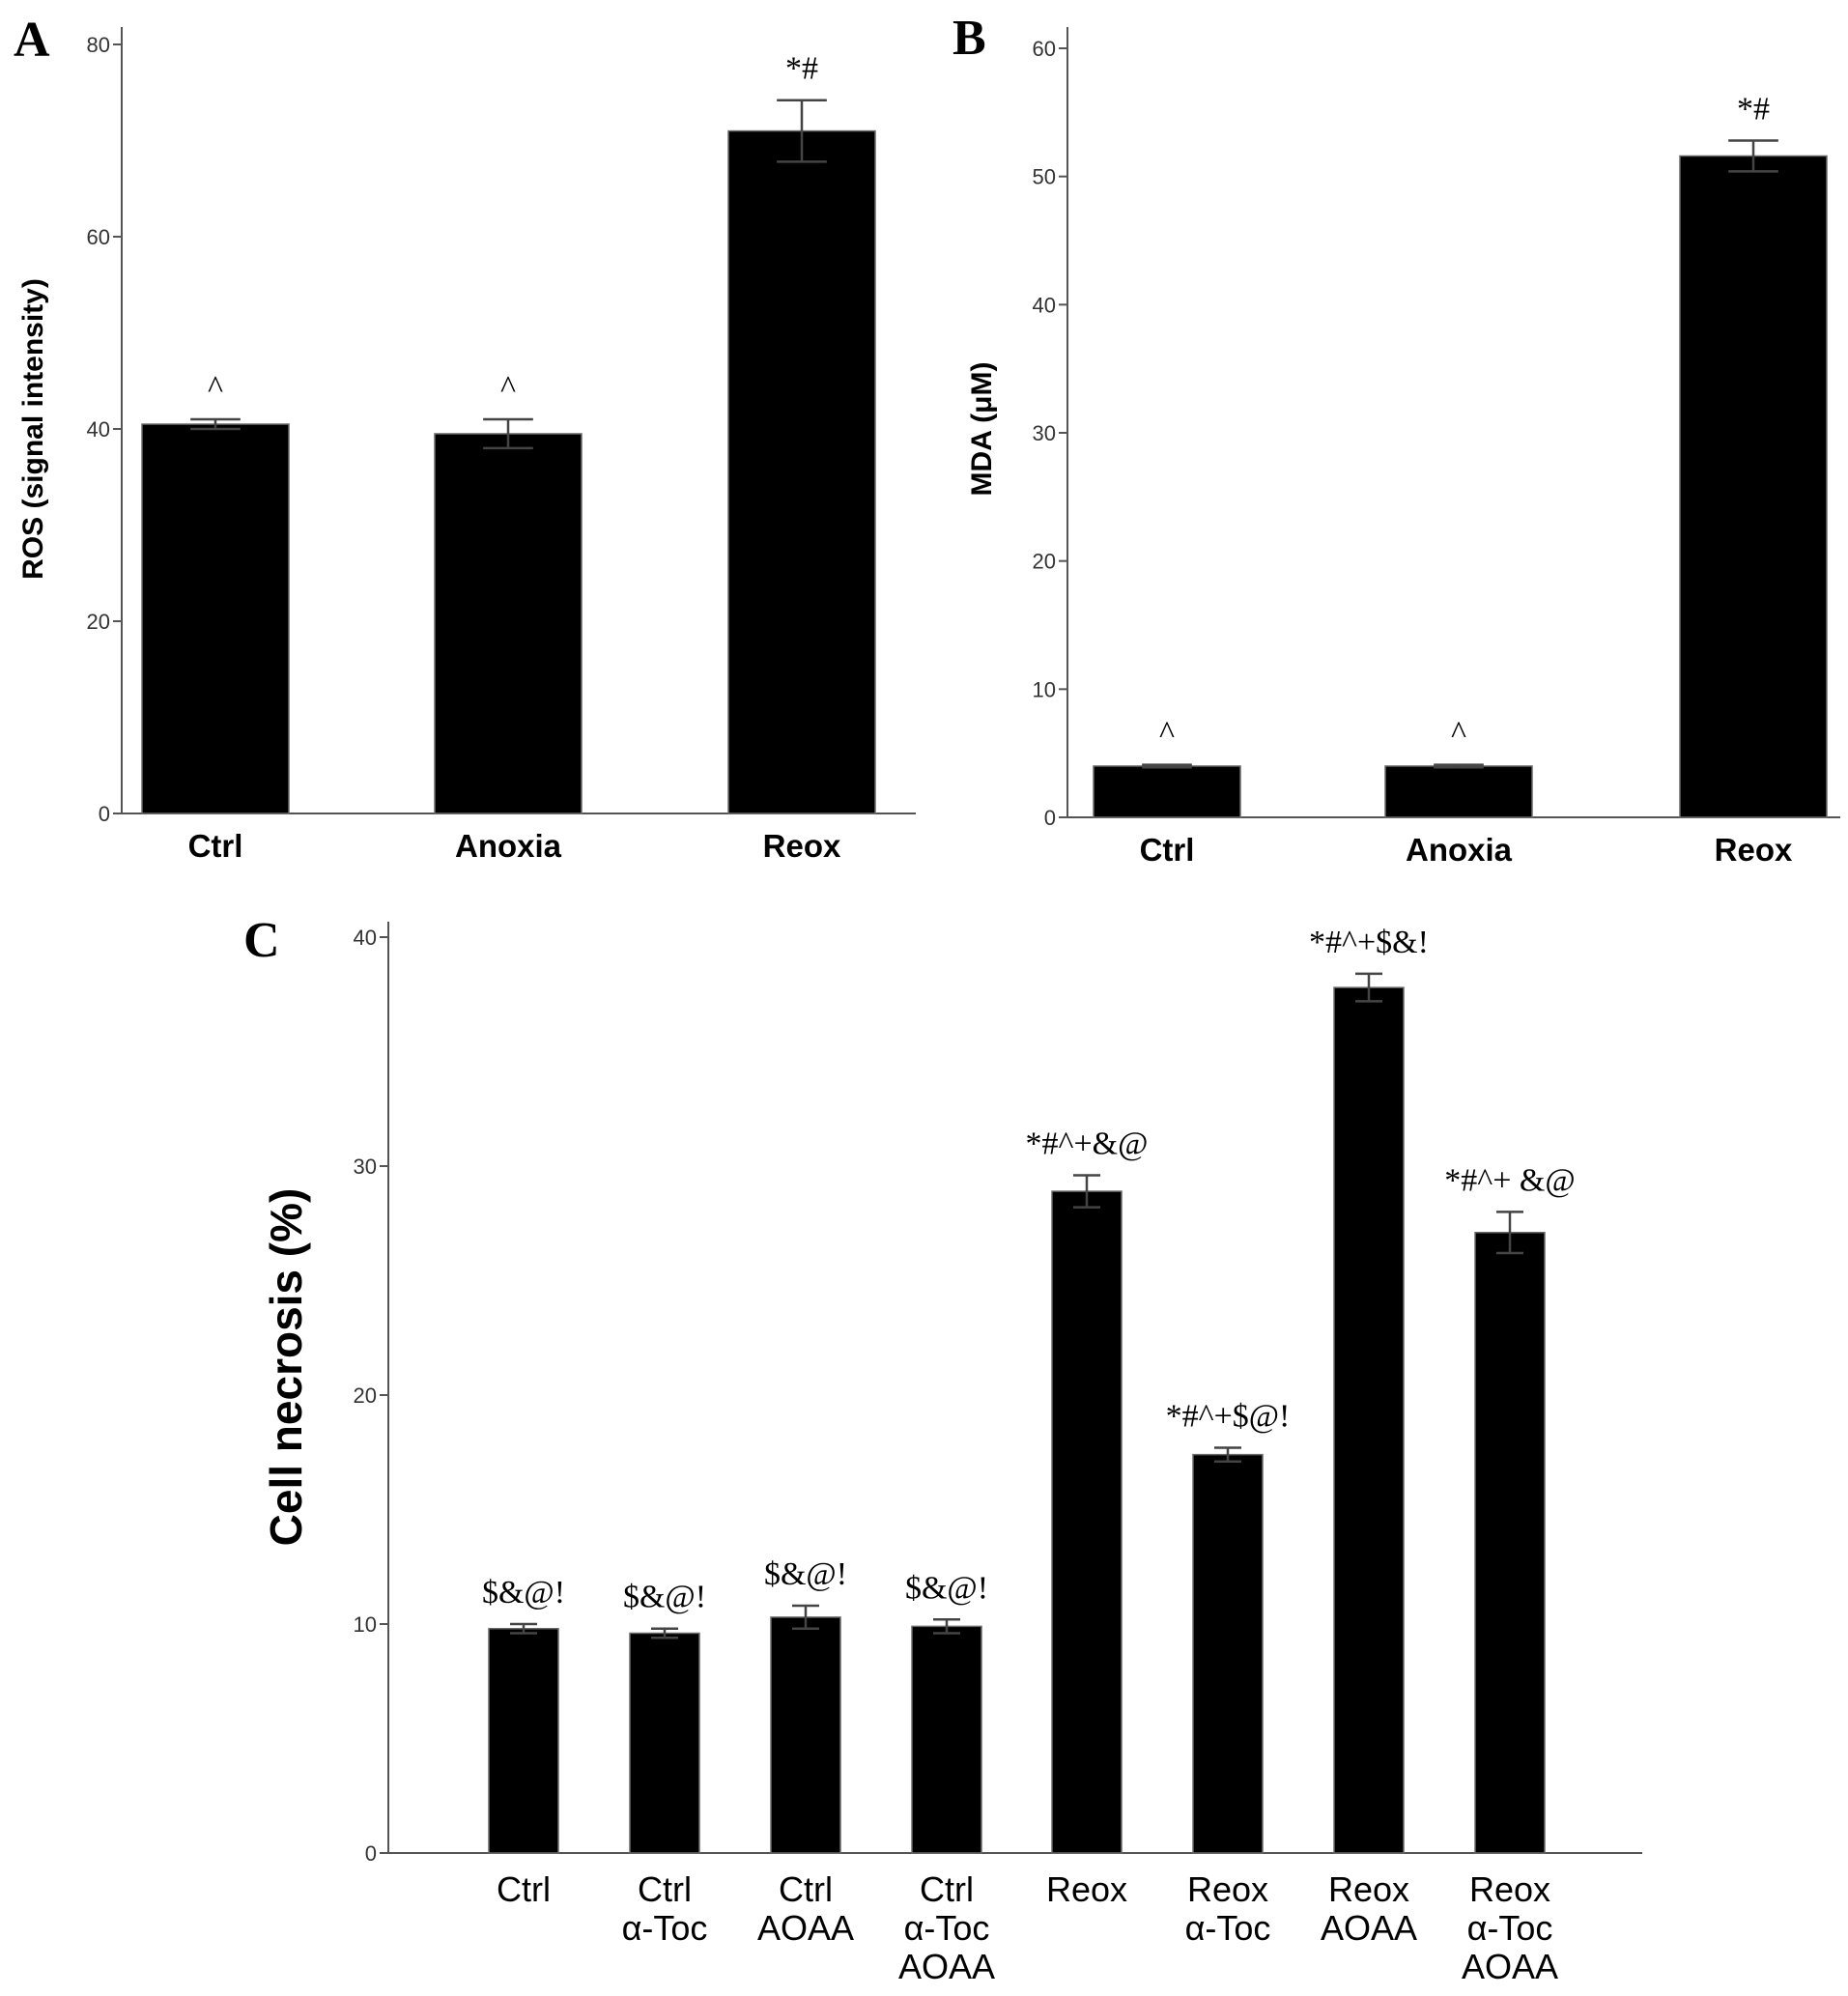 The image size is (1848, 1996). What do you see at coordinates (286, 1367) in the screenshot?
I see `y-axis-title: Cell necrosis (%)` at bounding box center [286, 1367].